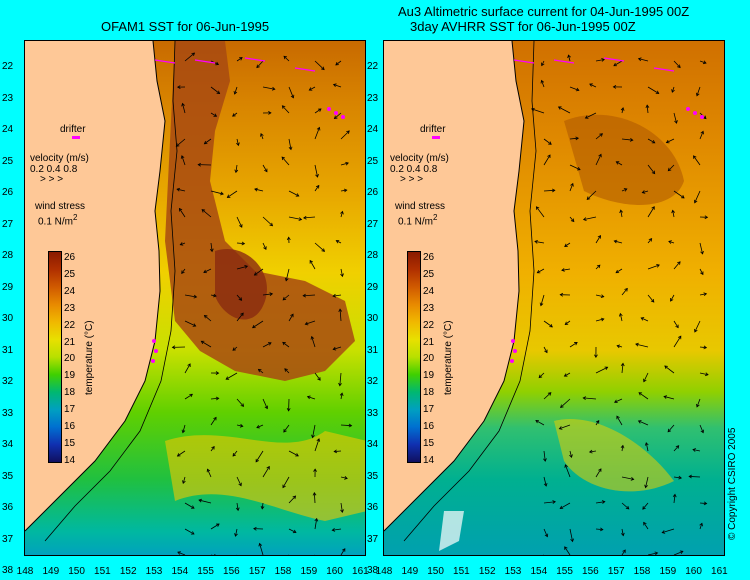 This screenshot has height=580, width=750. What do you see at coordinates (564, 571) in the screenshot?
I see `longitude-label: 155` at bounding box center [564, 571].